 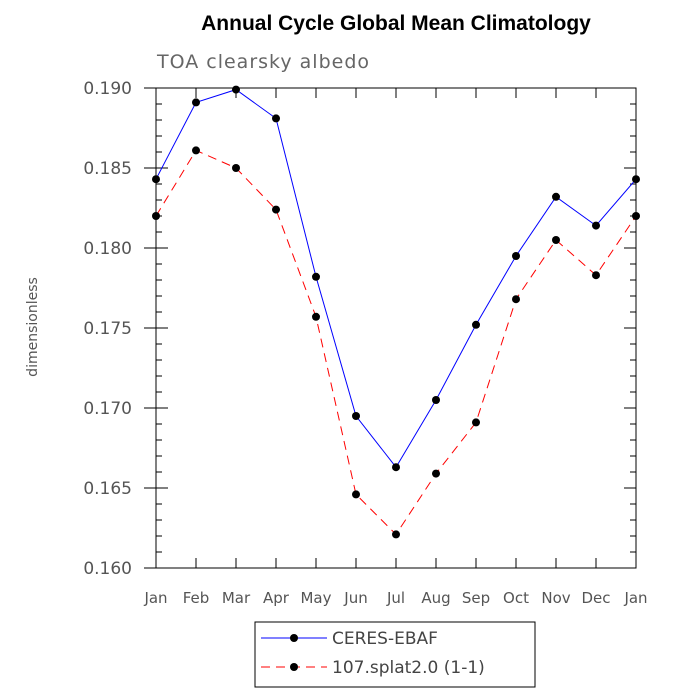 I want to click on x-axis-tick-labels: Jan Feb Mar Apr May Jun Jul Aug Sep Oct Nov Dec Jan, so click(x=395, y=598).